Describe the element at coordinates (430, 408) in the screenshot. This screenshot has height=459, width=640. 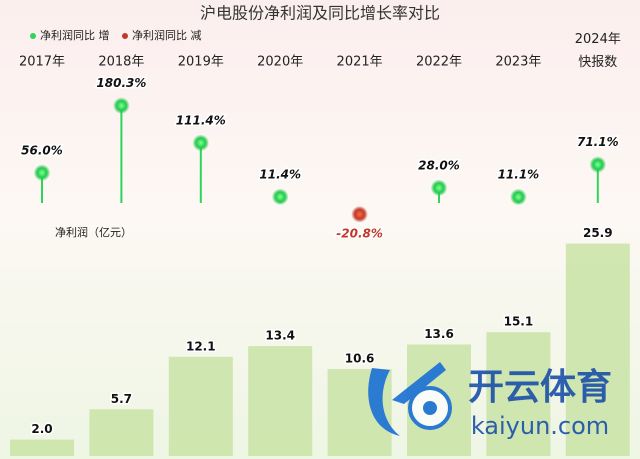
I see `logo-ball` at that location.